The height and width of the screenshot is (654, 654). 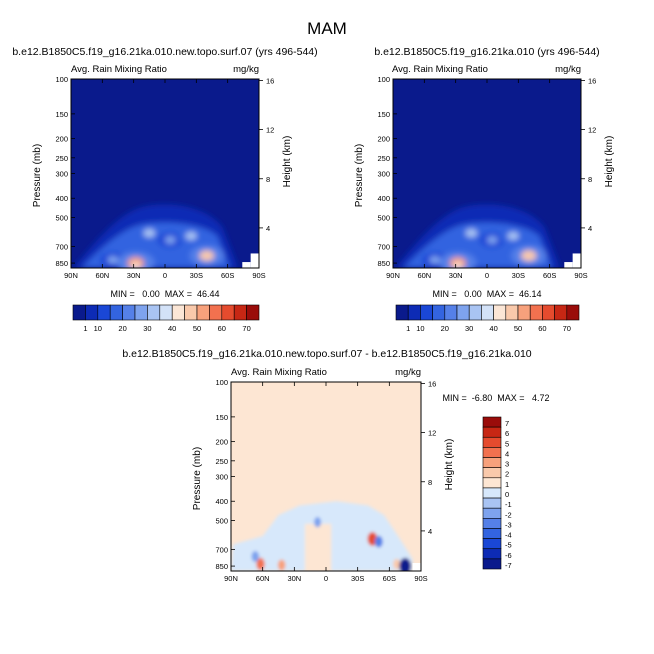 What do you see at coordinates (98, 328) in the screenshot?
I see `colorbar-label: 10` at bounding box center [98, 328].